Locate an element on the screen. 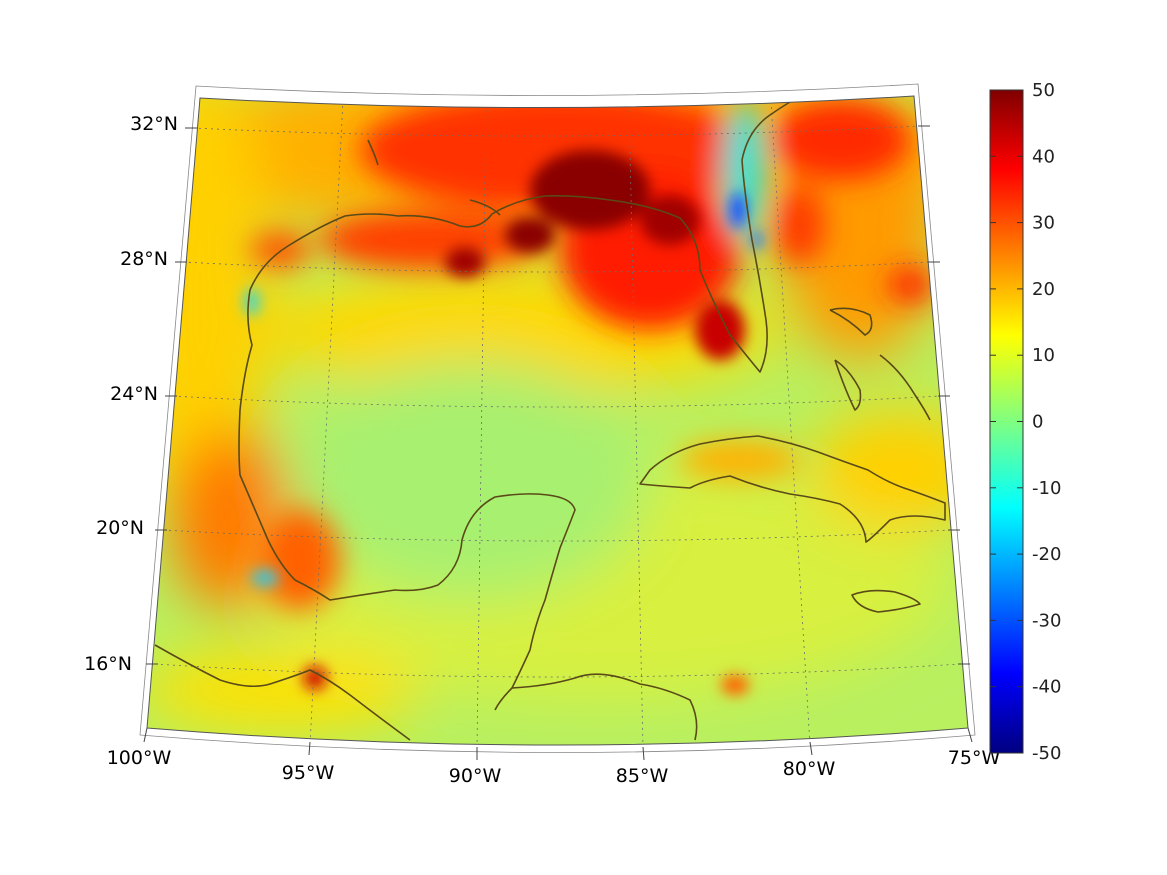  lat-label-16: 16°N is located at coordinates (108, 664).